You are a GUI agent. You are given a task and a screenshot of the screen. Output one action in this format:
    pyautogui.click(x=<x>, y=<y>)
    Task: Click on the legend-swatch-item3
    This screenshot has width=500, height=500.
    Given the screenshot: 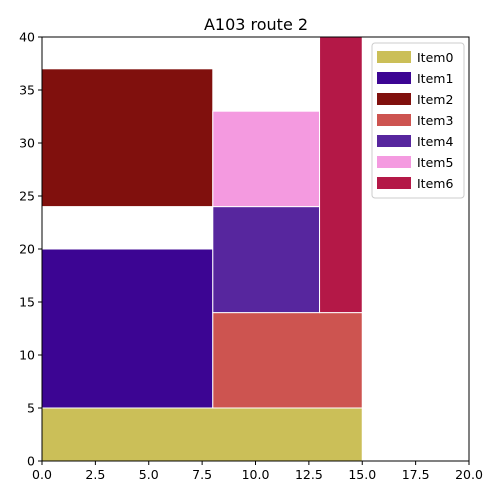 What is the action you would take?
    pyautogui.click(x=394, y=120)
    